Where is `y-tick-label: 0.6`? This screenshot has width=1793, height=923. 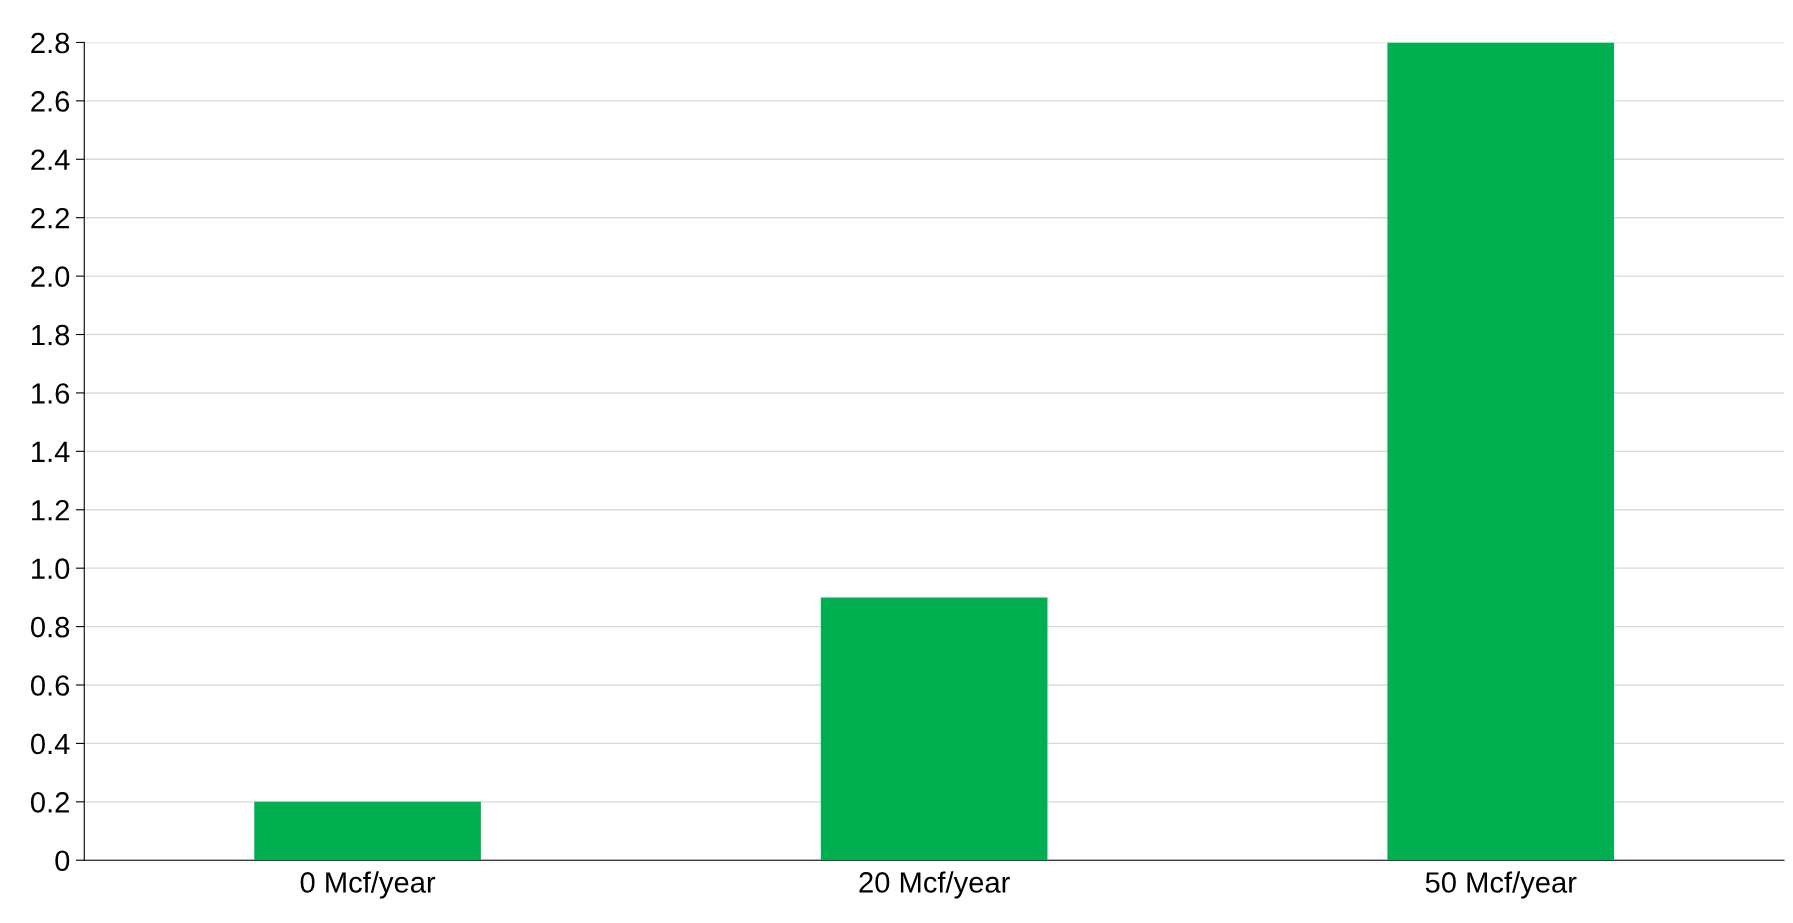
y-tick-label: 0.6 is located at coordinates (50, 685).